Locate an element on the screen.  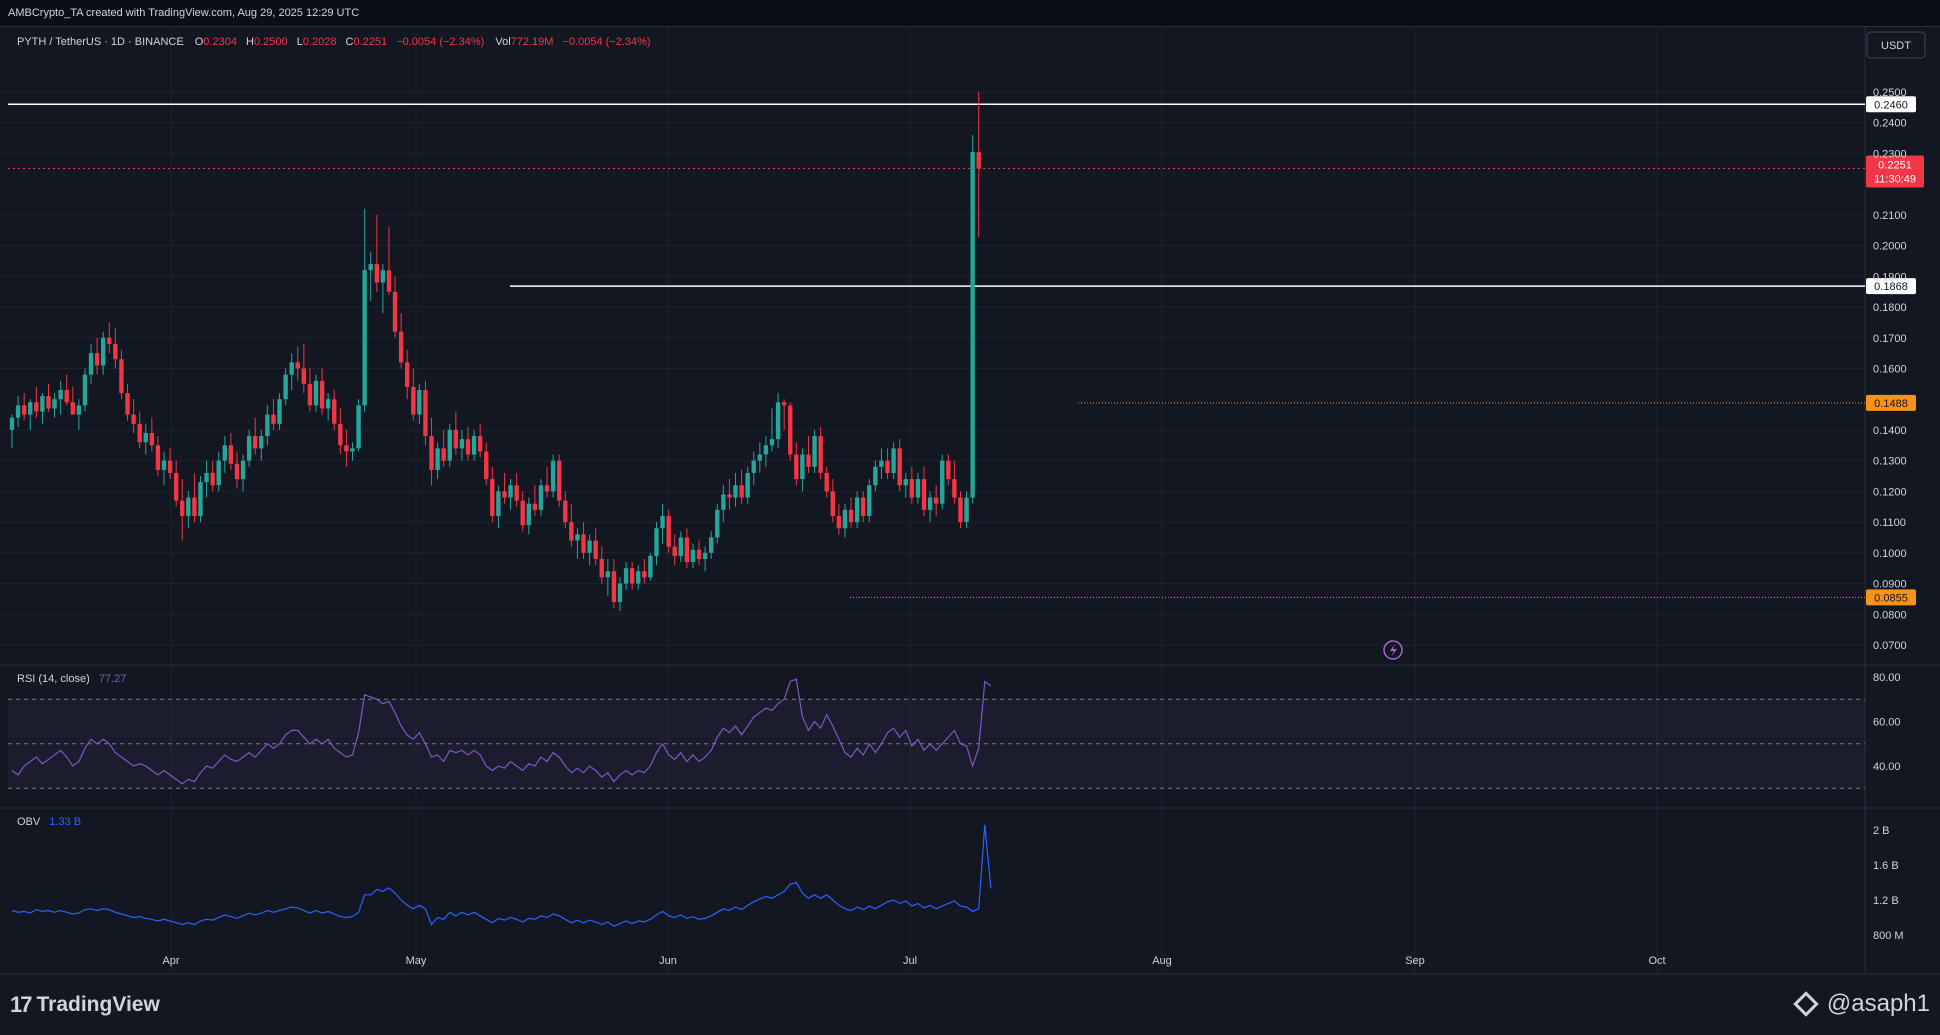
author-watermark: @asaph1 is located at coordinates (1861, 1004).